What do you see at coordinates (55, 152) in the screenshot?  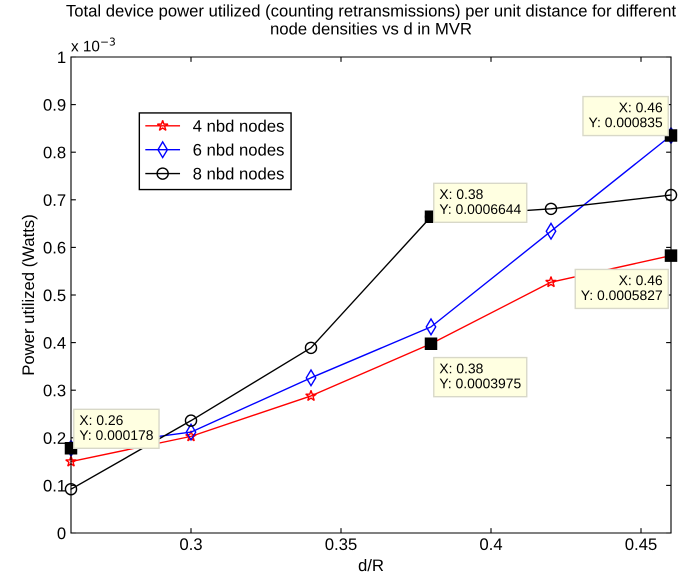 I see `y-tick-label: 0.8` at bounding box center [55, 152].